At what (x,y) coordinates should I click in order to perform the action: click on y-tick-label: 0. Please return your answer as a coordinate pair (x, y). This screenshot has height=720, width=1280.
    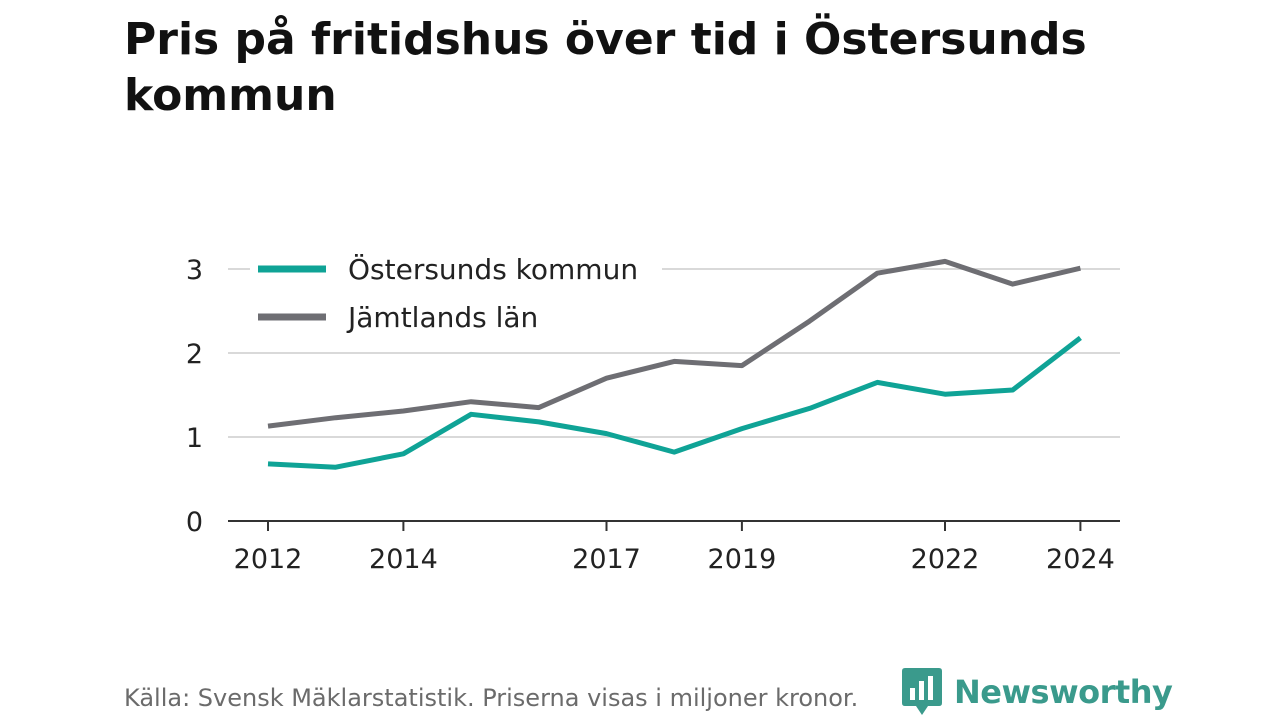
    Looking at the image, I should click on (194, 522).